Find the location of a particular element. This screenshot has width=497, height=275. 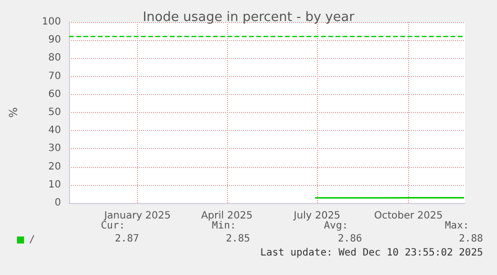

legend-label: / is located at coordinates (32, 240).